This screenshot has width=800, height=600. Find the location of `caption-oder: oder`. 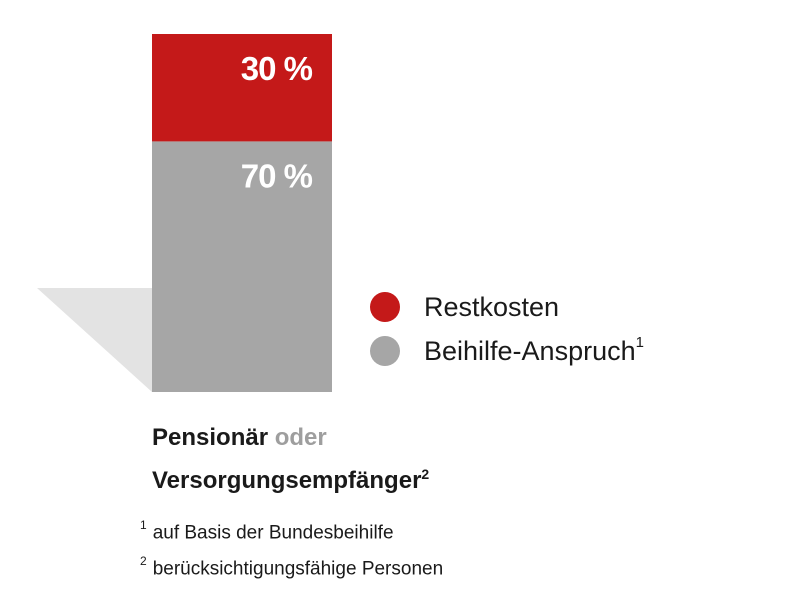

caption-oder: oder is located at coordinates (300, 437).